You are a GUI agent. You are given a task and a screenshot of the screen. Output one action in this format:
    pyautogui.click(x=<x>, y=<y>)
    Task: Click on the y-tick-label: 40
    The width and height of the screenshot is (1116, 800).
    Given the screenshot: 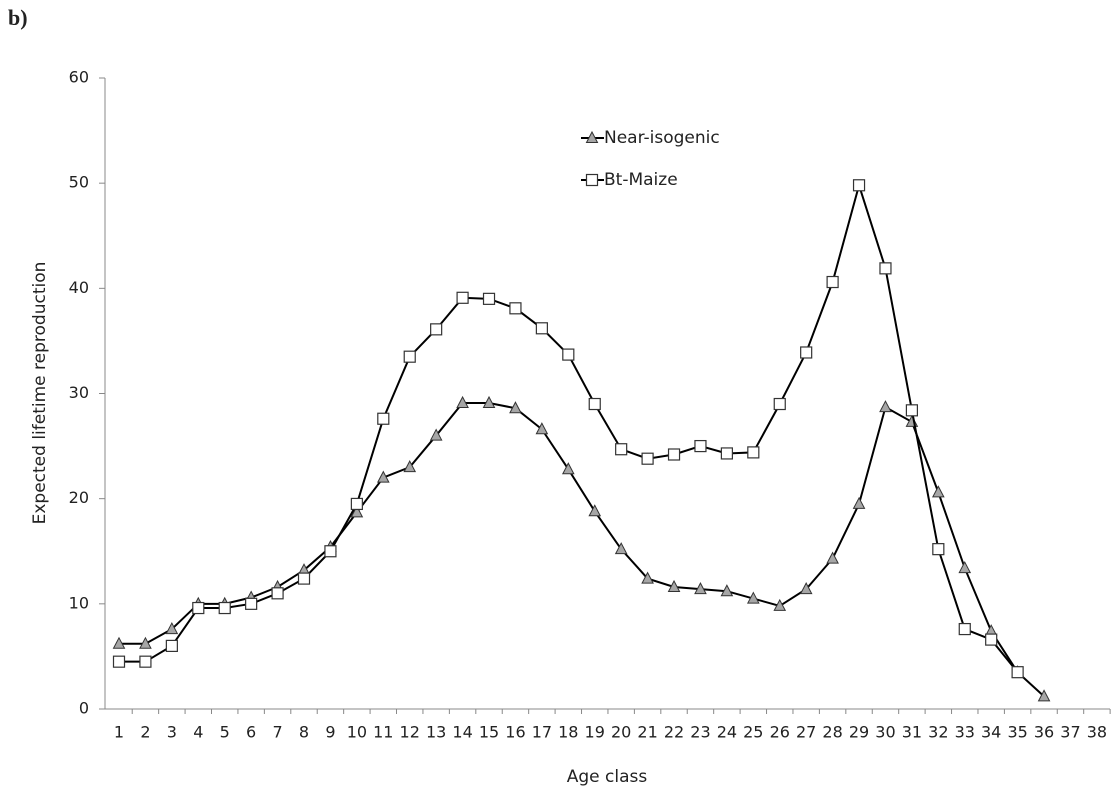 What is the action you would take?
    pyautogui.click(x=79, y=287)
    